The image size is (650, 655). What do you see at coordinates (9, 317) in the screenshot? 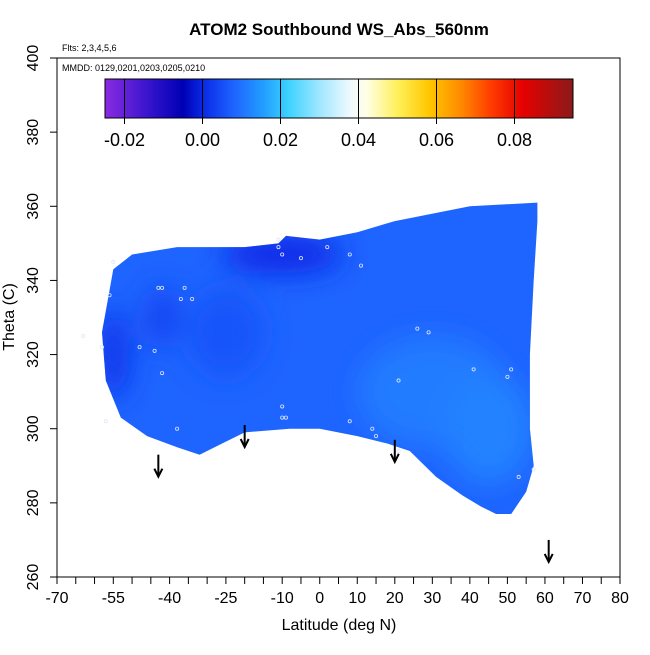
I see `y-axis-label: Theta (C)` at bounding box center [9, 317].